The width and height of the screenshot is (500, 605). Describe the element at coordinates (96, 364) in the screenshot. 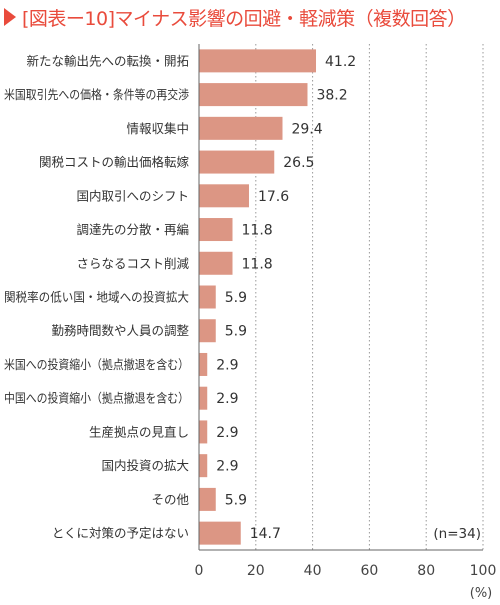

I see `category-label: 米国への投資縮小（拠点撤退を含む）` at that location.